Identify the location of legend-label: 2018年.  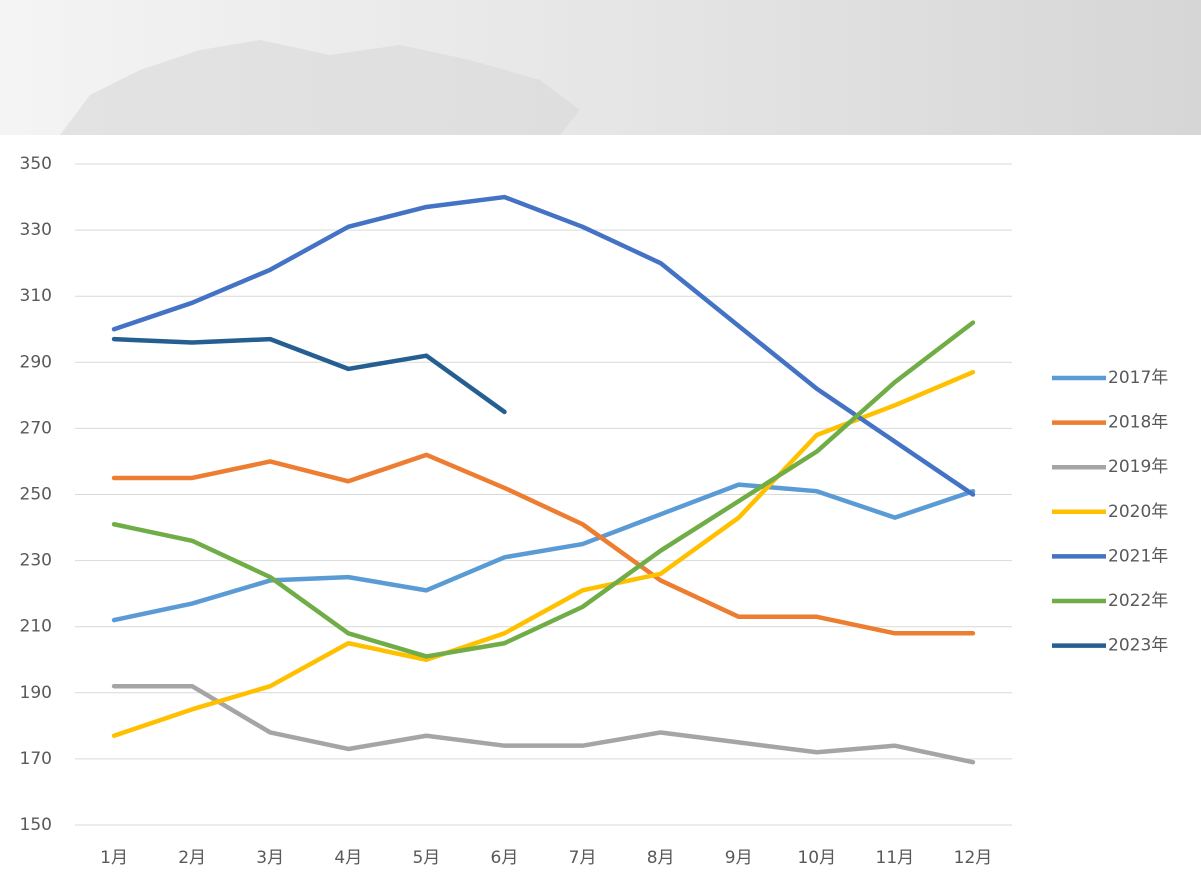
(1138, 423).